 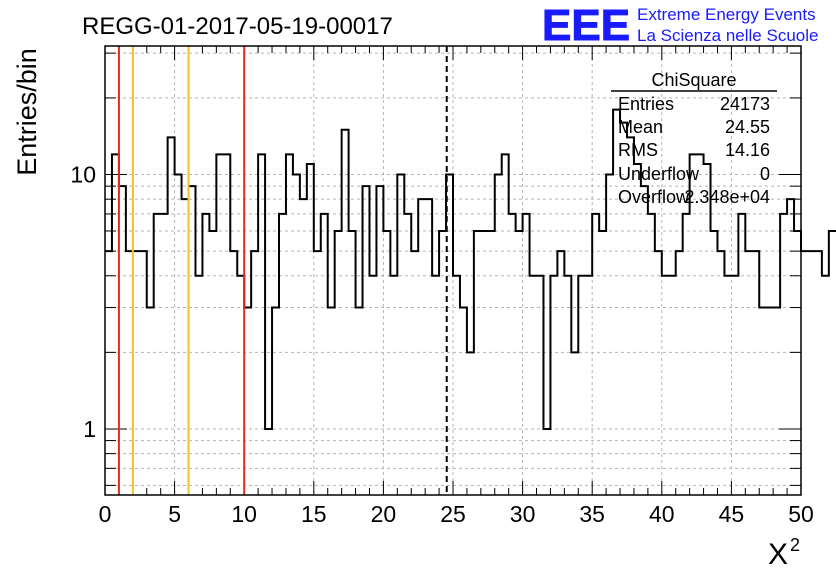 What do you see at coordinates (523, 514) in the screenshot?
I see `x-tick-label: 30` at bounding box center [523, 514].